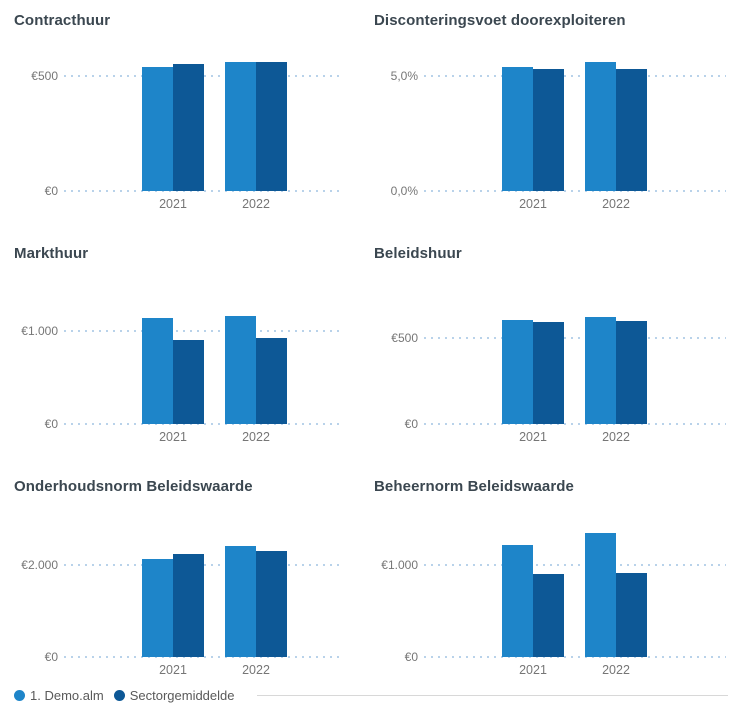 The width and height of the screenshot is (742, 718). I want to click on chart-area: 0,0% 5,0% 2021 2022, so click(550, 136).